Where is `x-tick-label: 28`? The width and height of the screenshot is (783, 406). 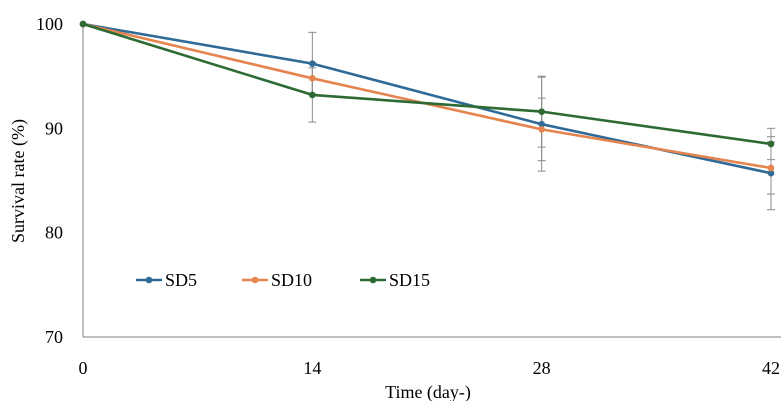
x-tick-label: 28 is located at coordinates (542, 368).